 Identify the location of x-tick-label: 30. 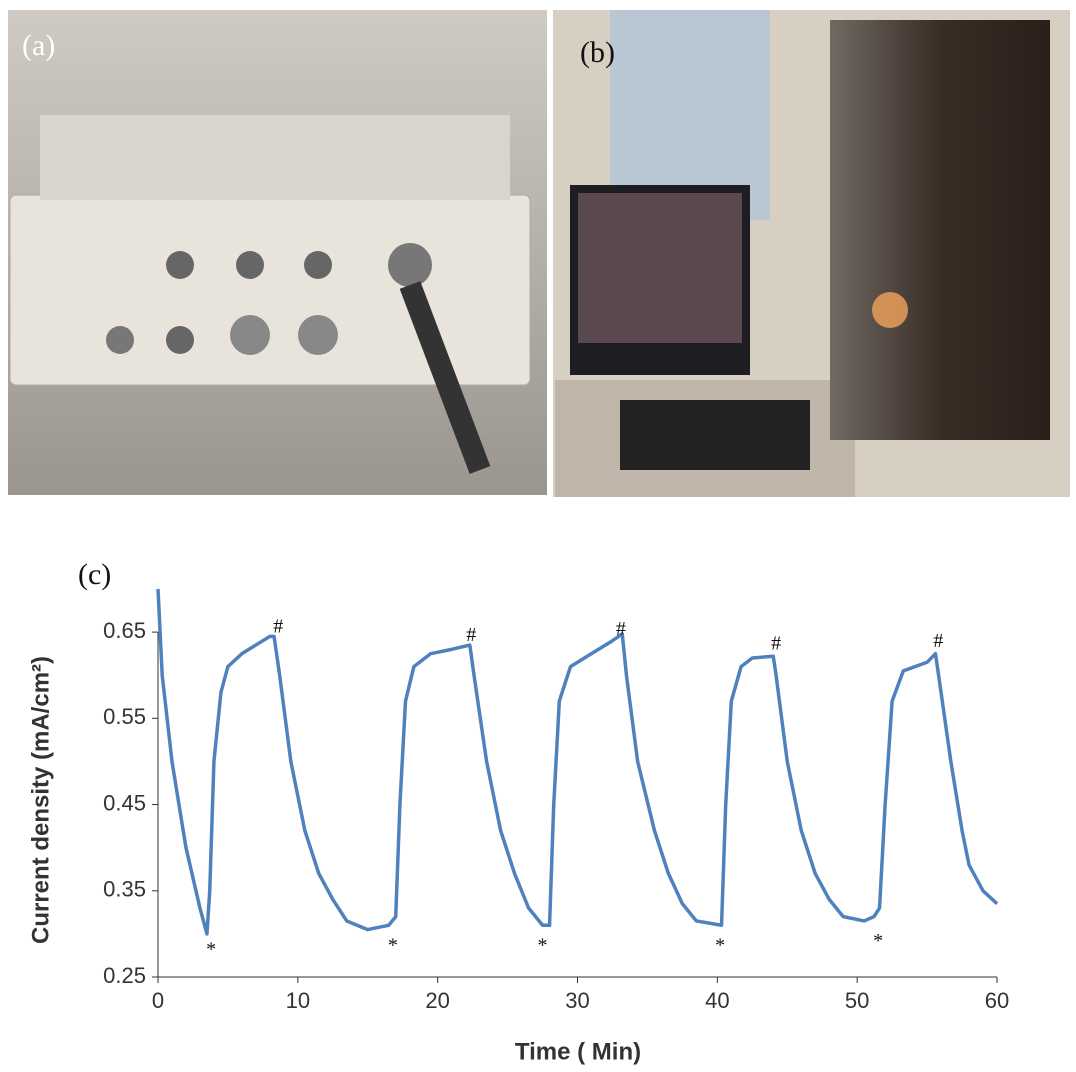
(577, 1000).